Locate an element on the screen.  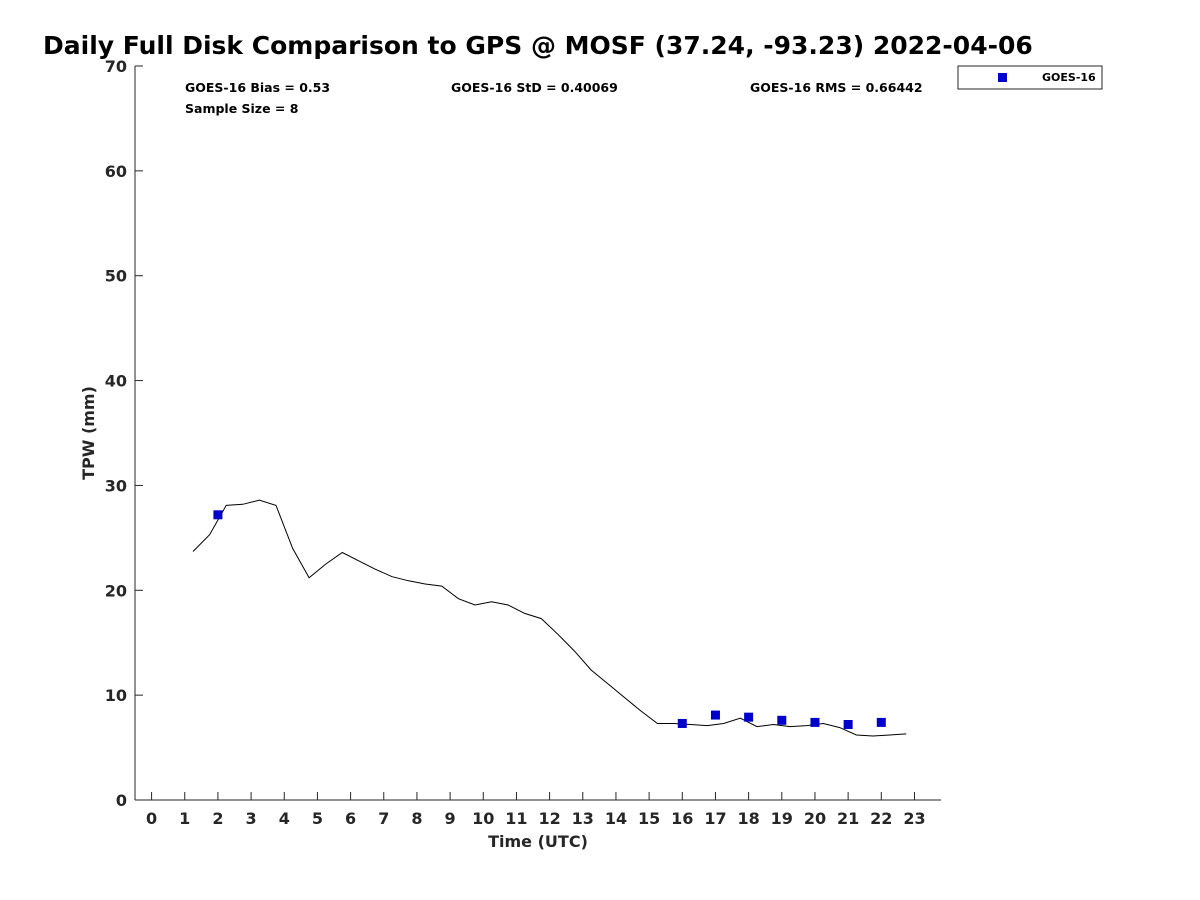
y-tick-label: 20 is located at coordinates (116, 590).